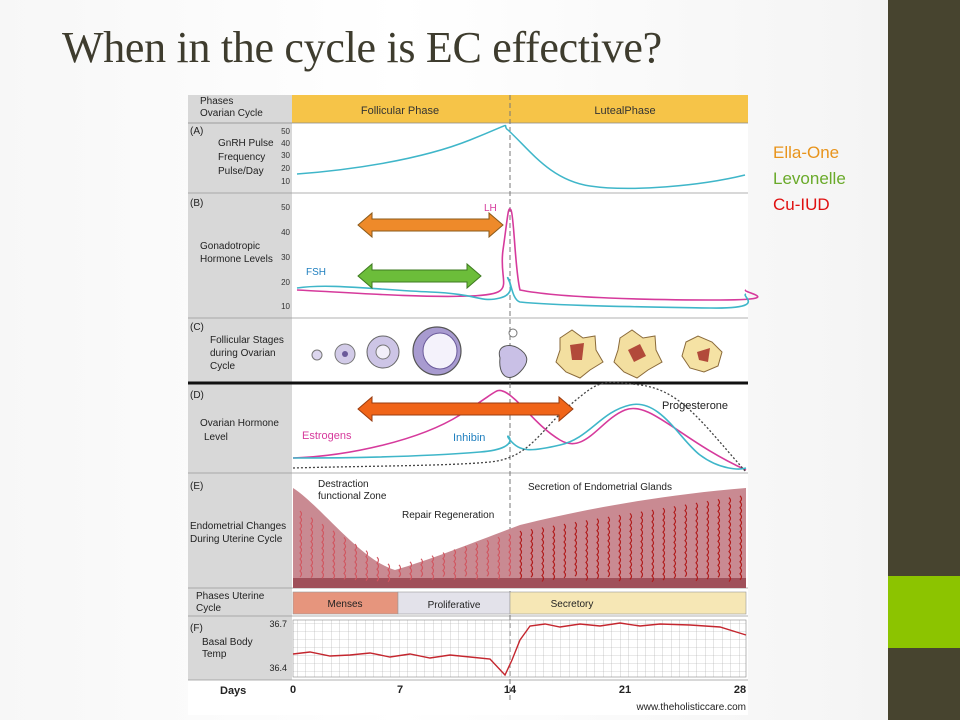  I want to click on secretory-label: Secretory, so click(572, 604).